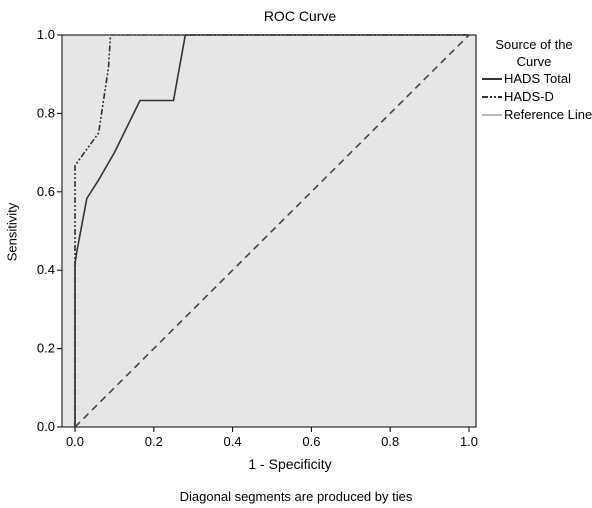 Image resolution: width=592 pixels, height=508 pixels. What do you see at coordinates (534, 53) in the screenshot?
I see `legend-title: Source of the Curve` at bounding box center [534, 53].